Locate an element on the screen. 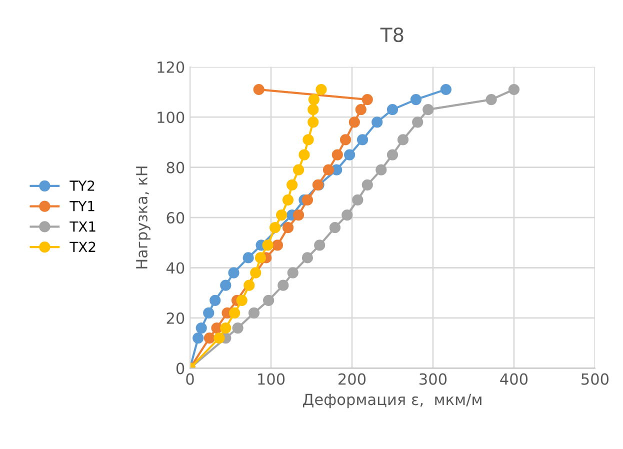 Image resolution: width=623 pixels, height=449 pixels. y-tick-label: 40 is located at coordinates (175, 268).